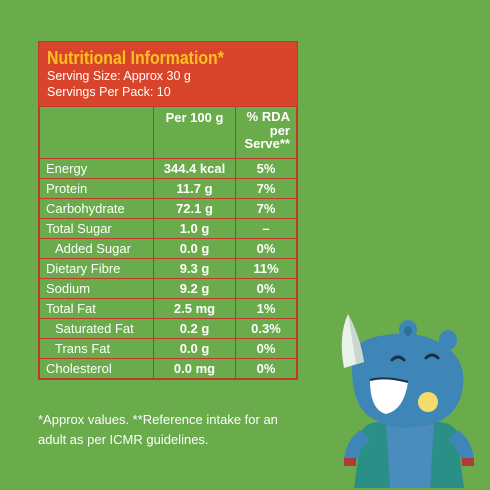  I want to click on header-rda: % RDA per Serve**, so click(266, 132).